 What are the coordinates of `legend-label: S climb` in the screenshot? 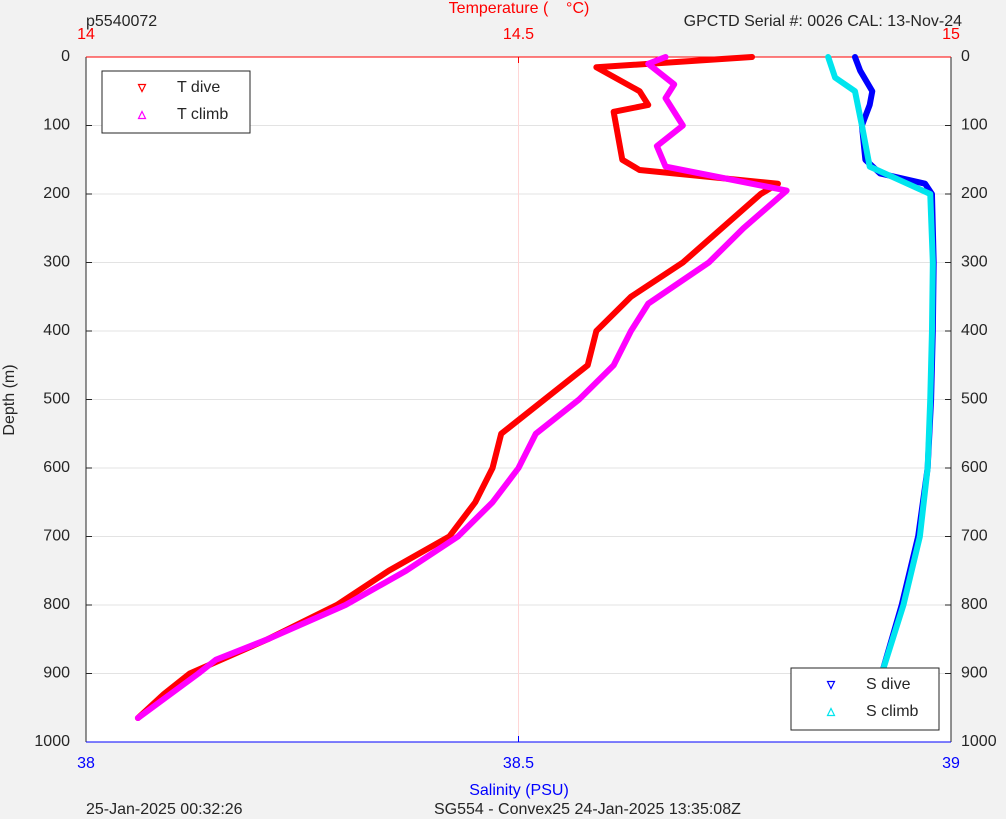 It's located at (892, 711).